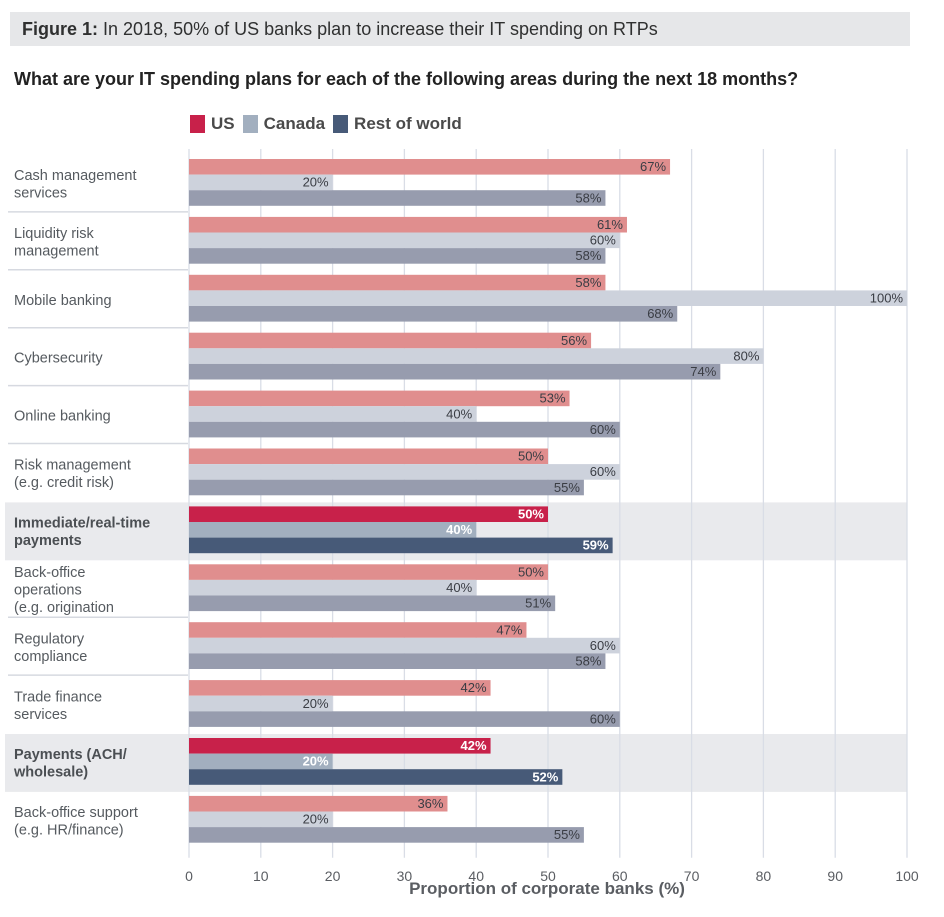 The height and width of the screenshot is (917, 944). What do you see at coordinates (574, 340) in the screenshot?
I see `value-label-us: 56%` at bounding box center [574, 340].